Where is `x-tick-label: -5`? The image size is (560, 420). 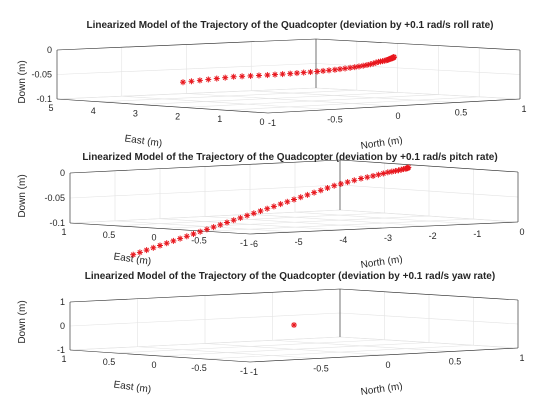
x-tick-label: -5 is located at coordinates (299, 242).